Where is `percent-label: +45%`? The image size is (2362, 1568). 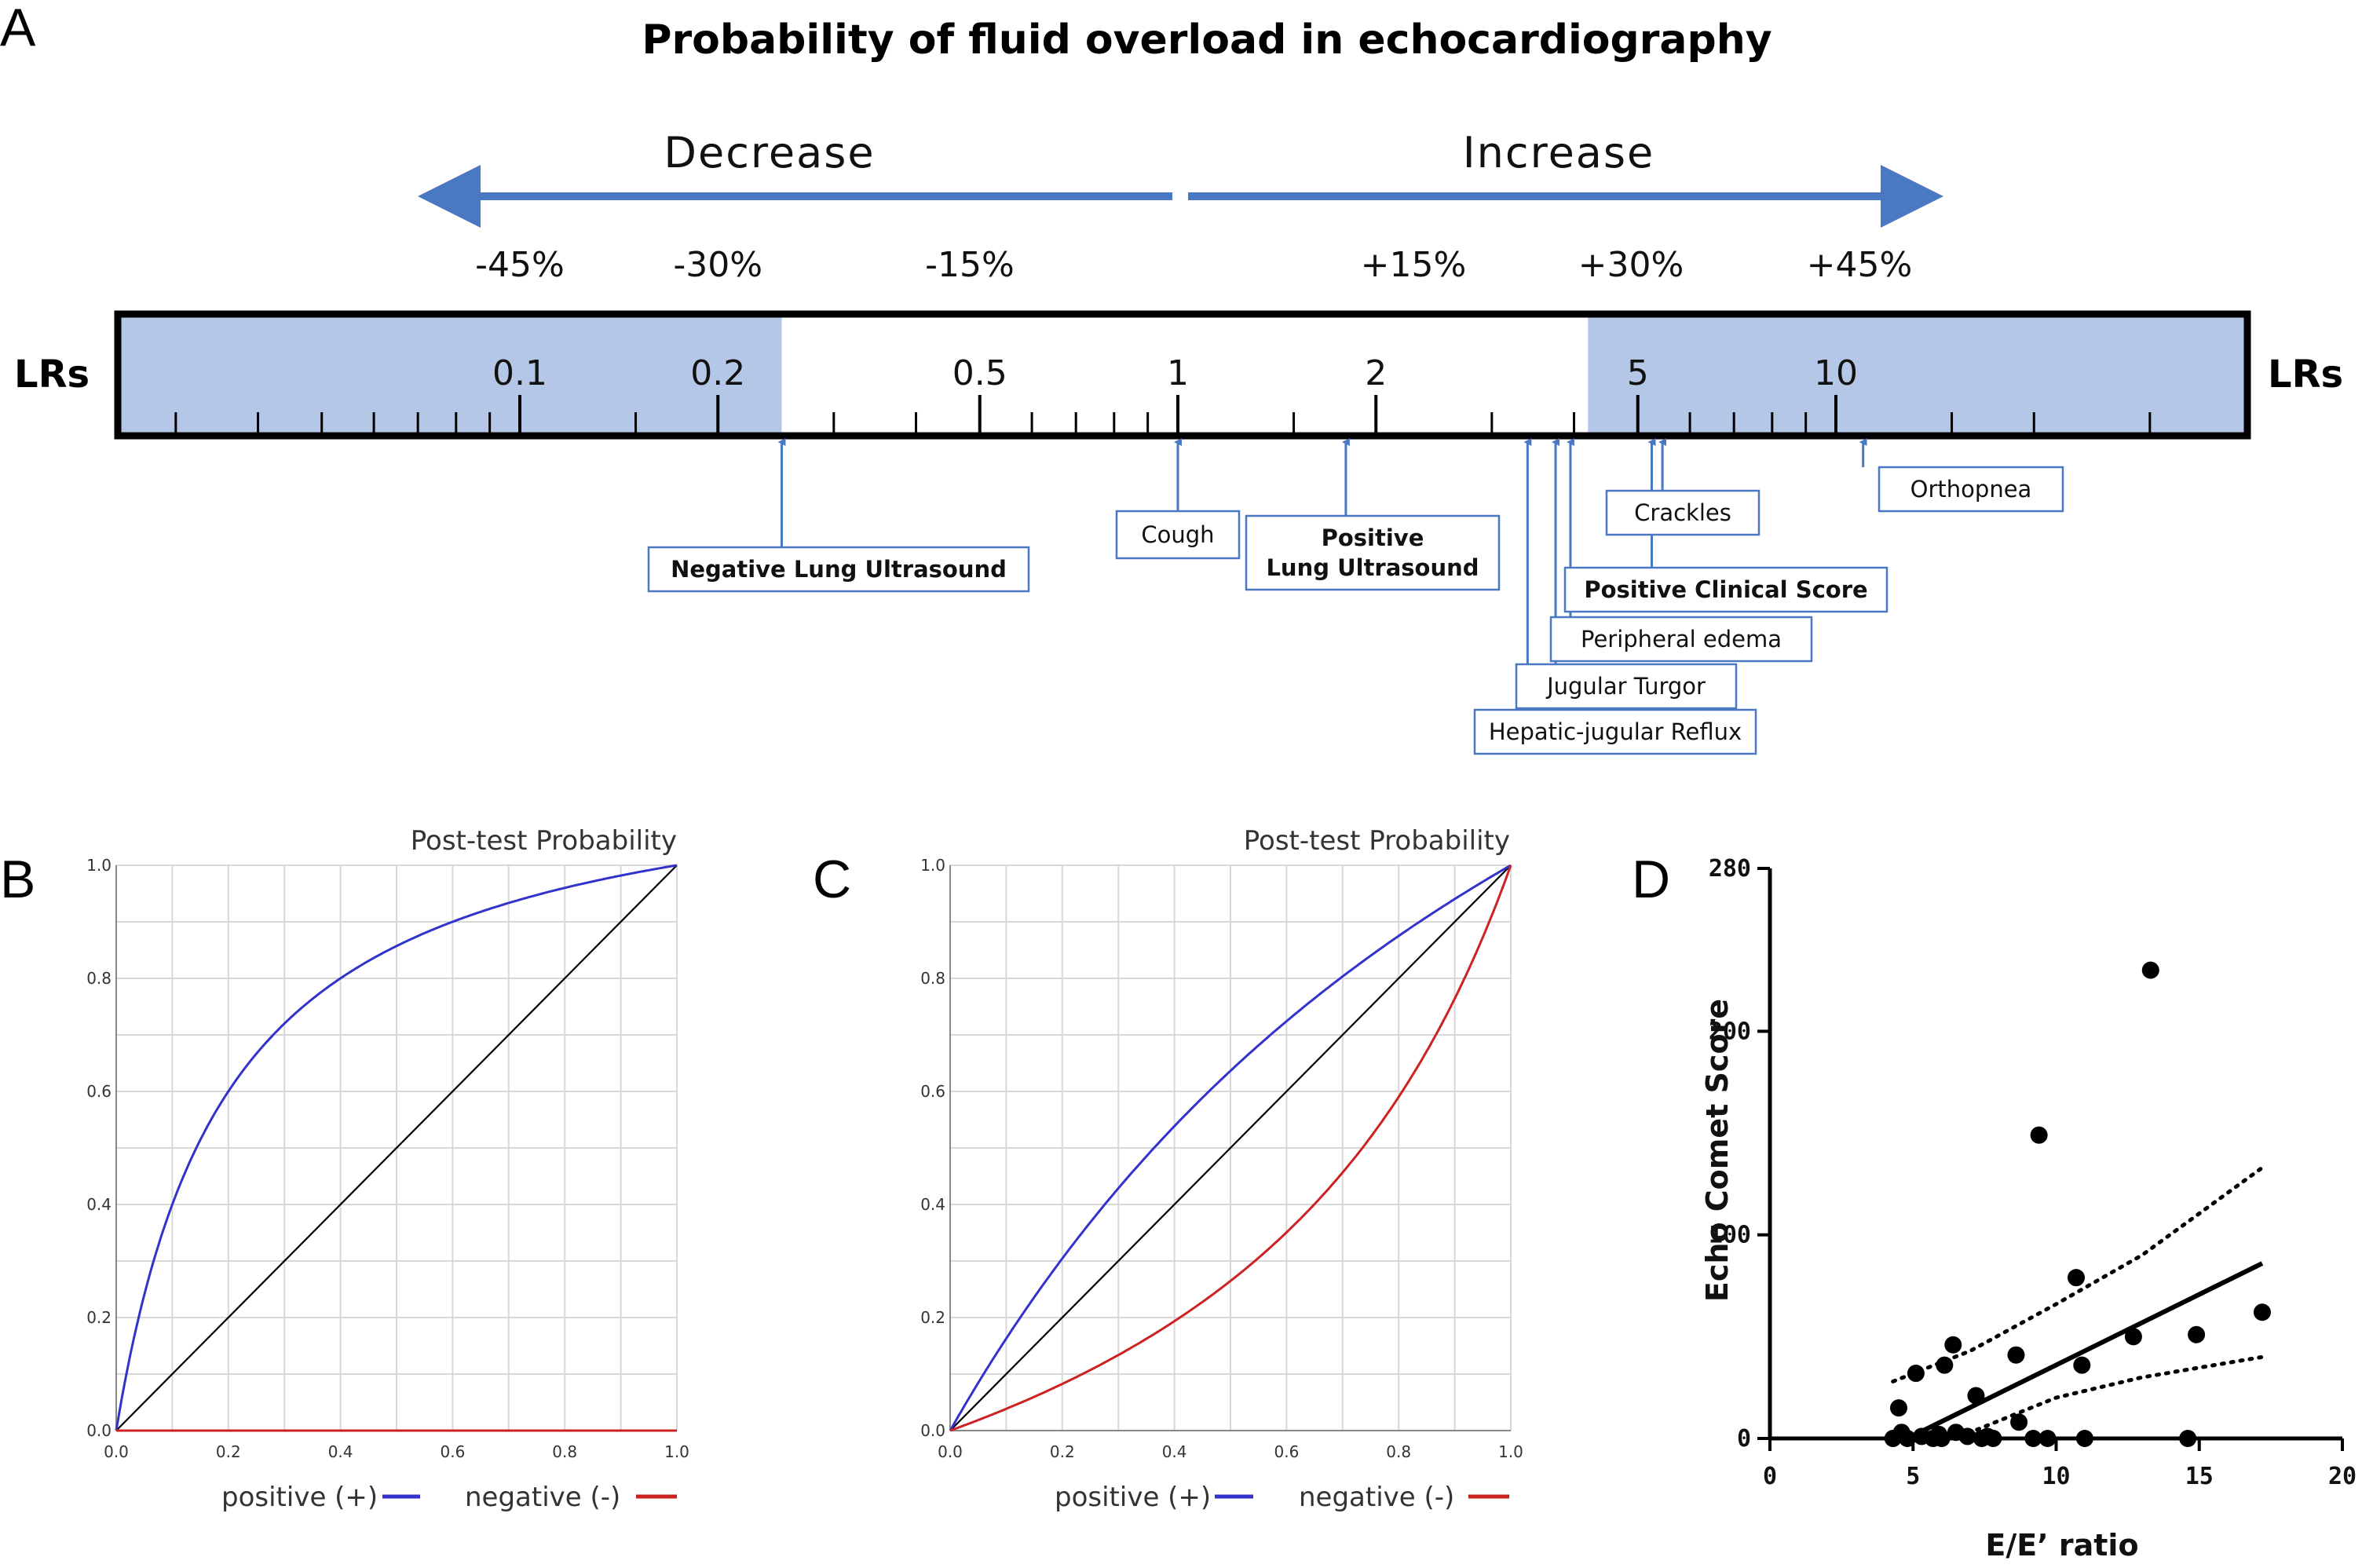
percent-label: +45% is located at coordinates (1860, 265).